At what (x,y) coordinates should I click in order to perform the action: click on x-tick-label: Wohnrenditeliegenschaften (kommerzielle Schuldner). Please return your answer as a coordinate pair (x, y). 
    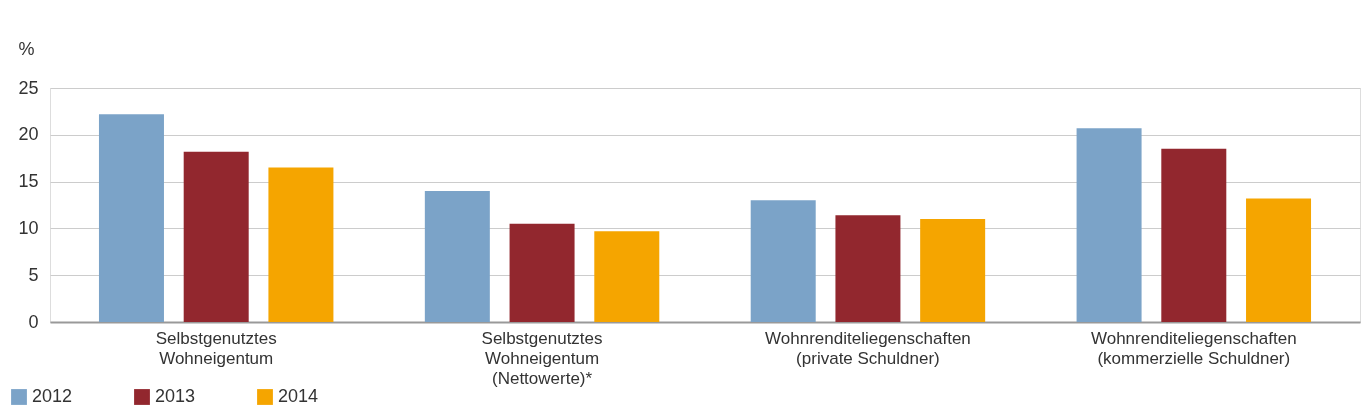
    Looking at the image, I should click on (1193, 348).